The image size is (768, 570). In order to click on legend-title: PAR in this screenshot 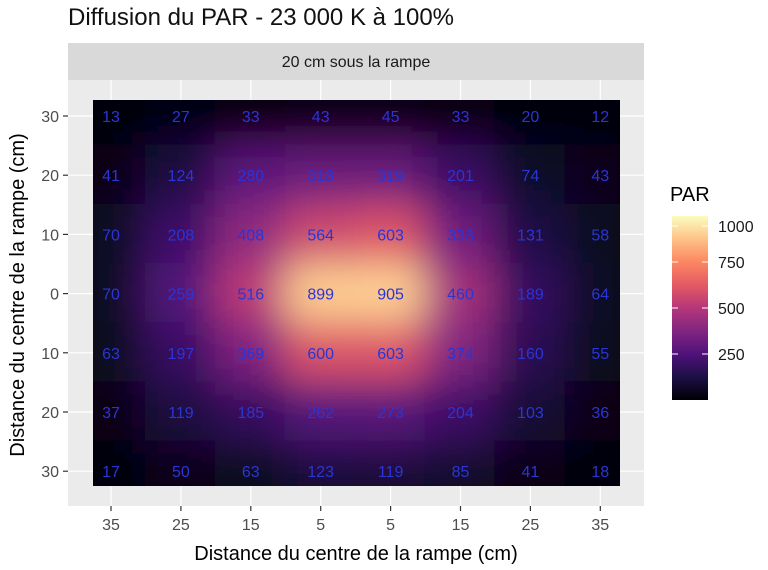, I will do `click(690, 195)`.